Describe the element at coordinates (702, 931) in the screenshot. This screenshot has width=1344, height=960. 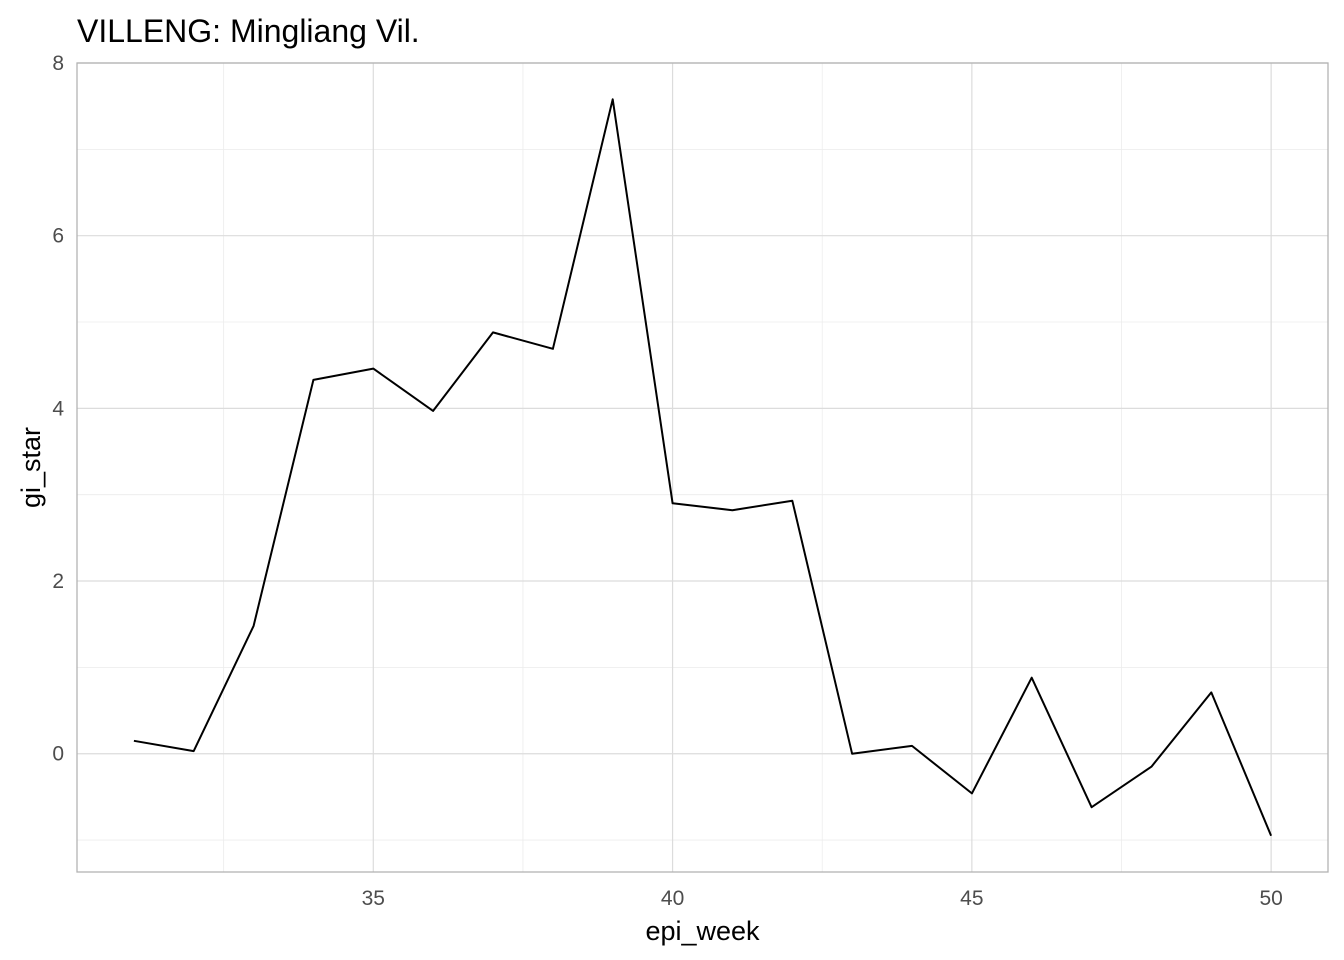
I see `x-axis-title: epi_week` at that location.